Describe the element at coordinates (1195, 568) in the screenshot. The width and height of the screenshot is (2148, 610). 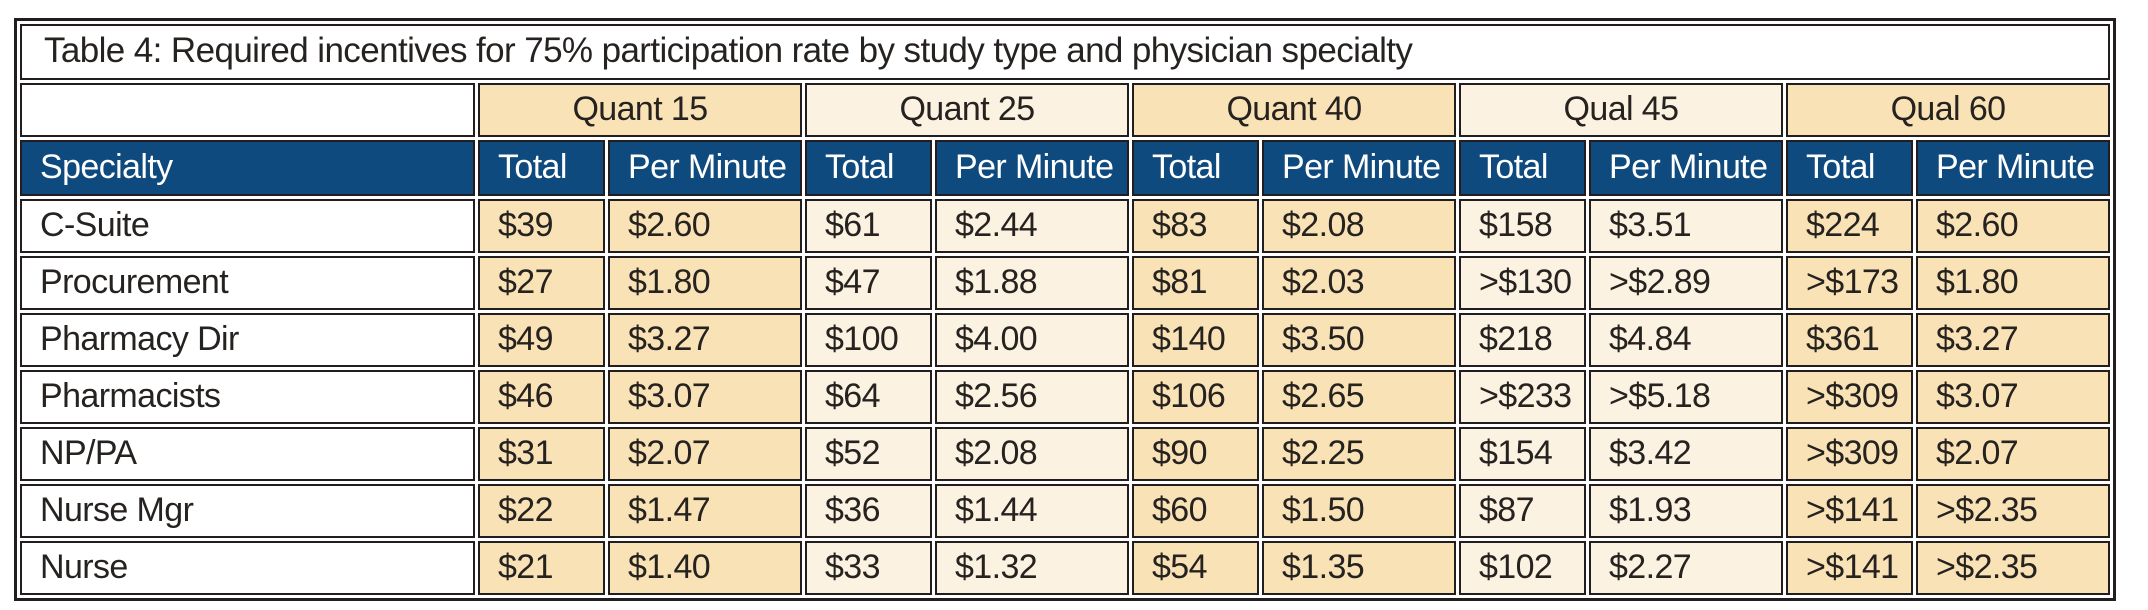
I see `value-cell: $54` at that location.